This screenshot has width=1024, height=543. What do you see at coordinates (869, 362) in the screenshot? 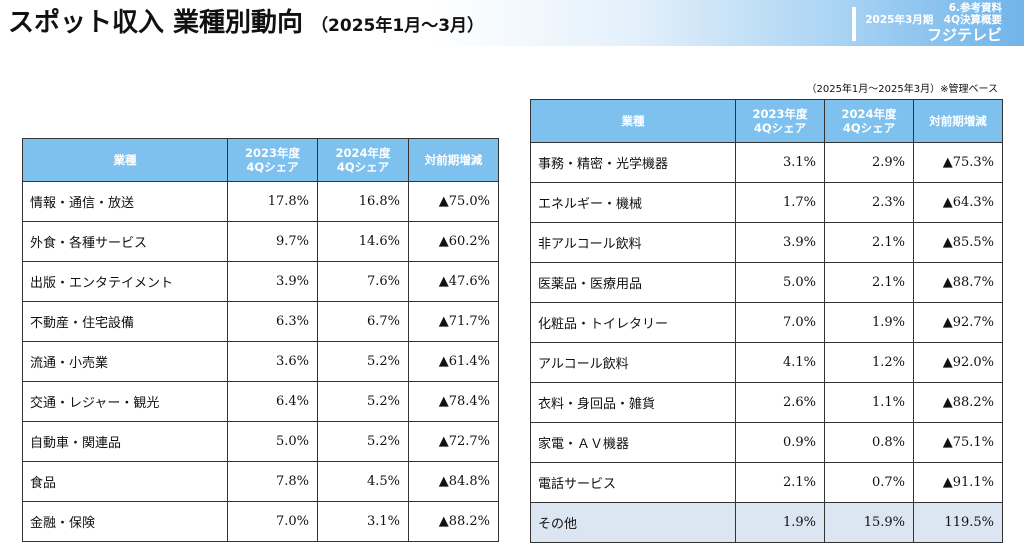
I see `cell-share-2024: 1.2%` at bounding box center [869, 362].